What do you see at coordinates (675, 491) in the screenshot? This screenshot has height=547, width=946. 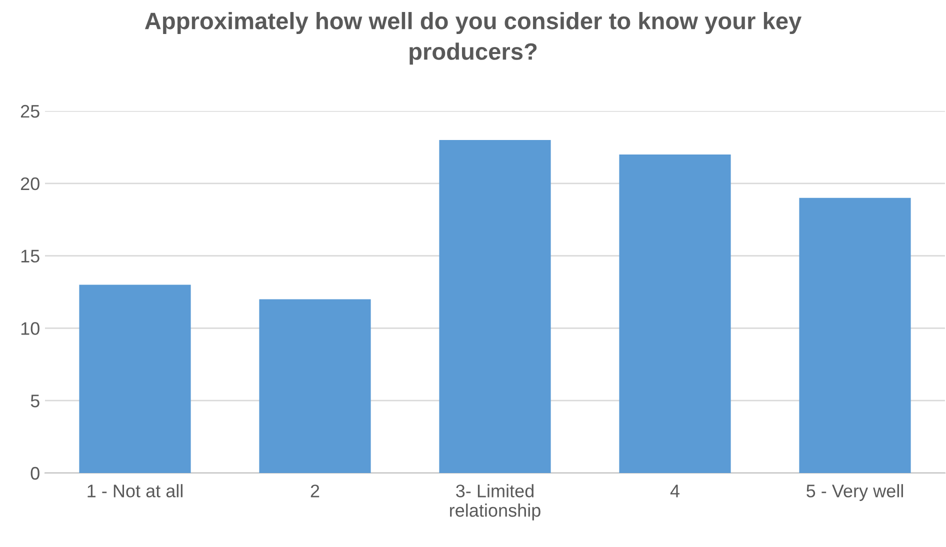 I see `x-tick-label: 4` at bounding box center [675, 491].